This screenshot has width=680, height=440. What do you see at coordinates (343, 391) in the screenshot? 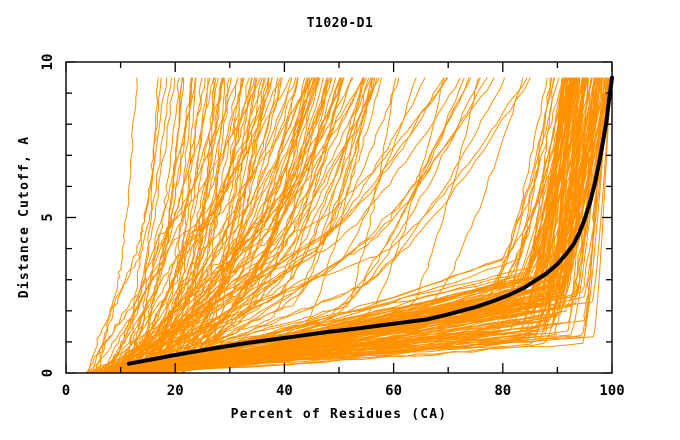
I see `x-tick-labels: 0 20 40 60 80 100` at bounding box center [343, 391].